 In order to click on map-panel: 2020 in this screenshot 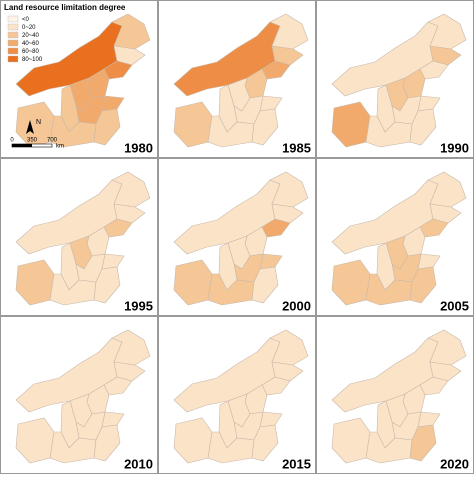, I will do `click(395, 395)`.